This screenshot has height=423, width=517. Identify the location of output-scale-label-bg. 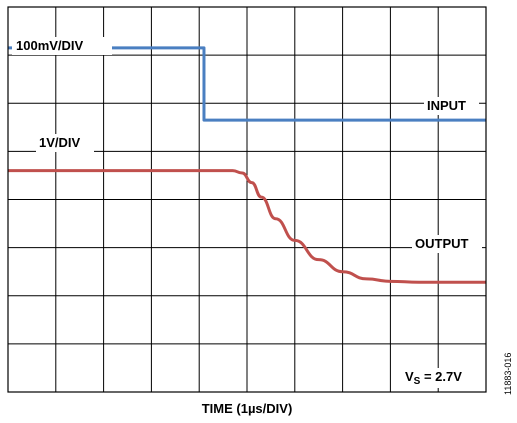
(65, 143).